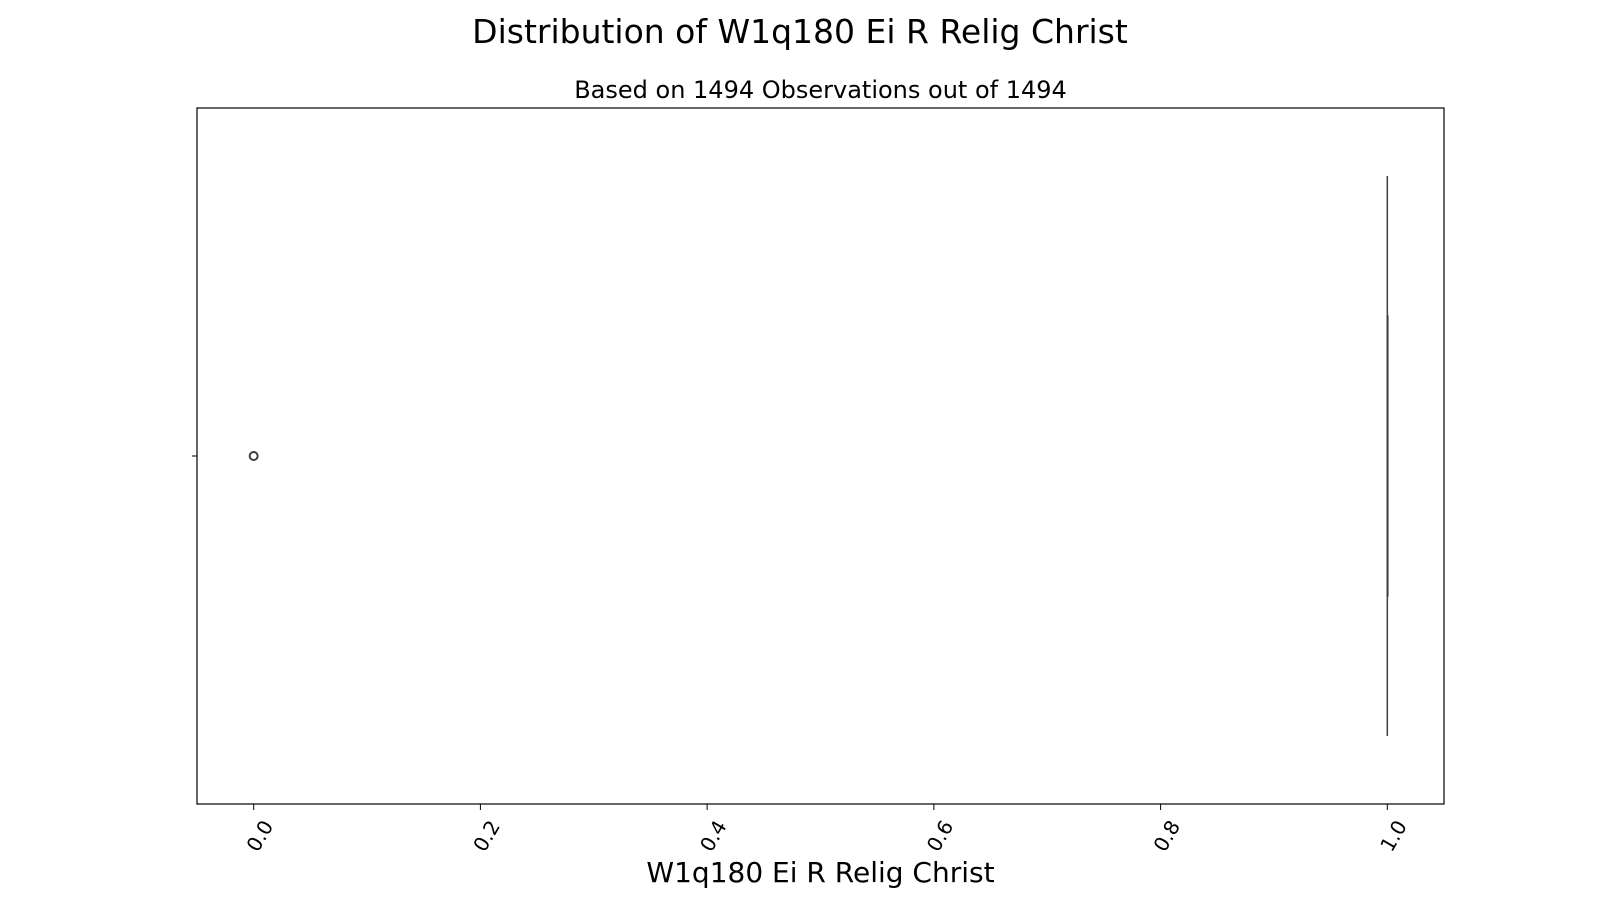 The image size is (1600, 900). What do you see at coordinates (486, 836) in the screenshot?
I see `x-tick-label: 0.2` at bounding box center [486, 836].